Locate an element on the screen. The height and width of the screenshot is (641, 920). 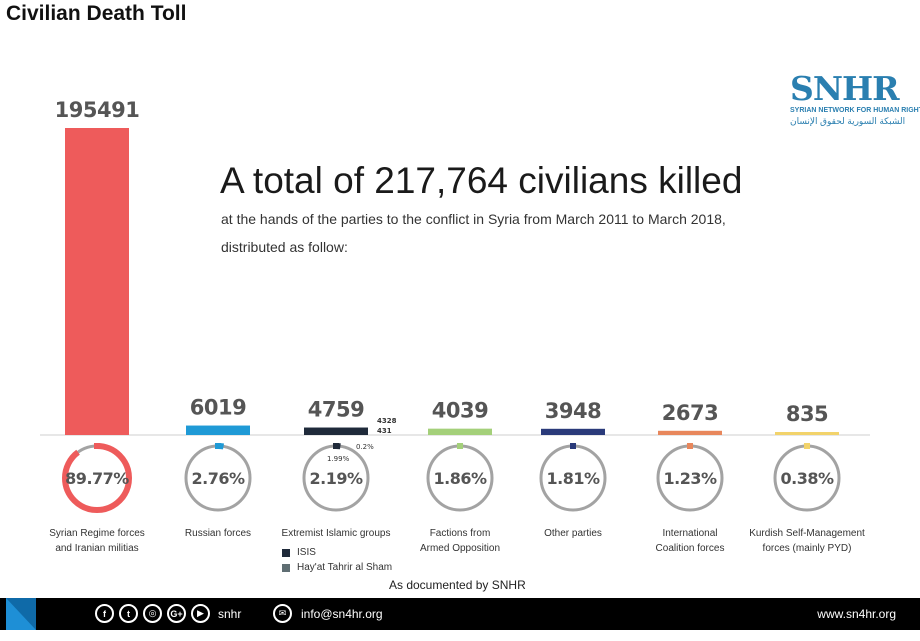
isis-value-label: 4328 is located at coordinates (387, 421).